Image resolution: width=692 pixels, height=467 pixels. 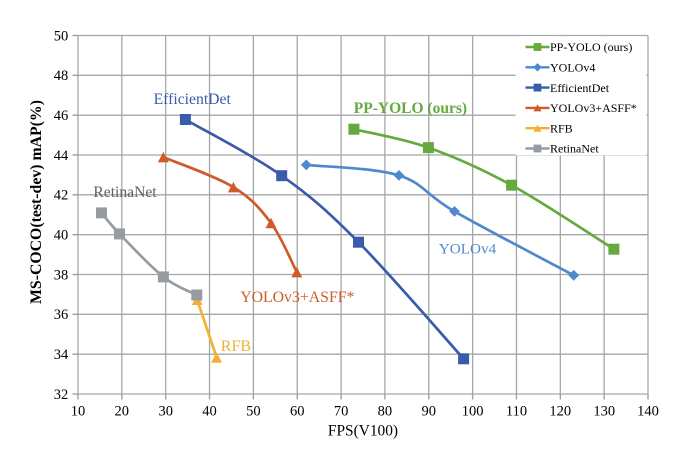 I want to click on svg-text: FPS(V100), so click(x=363, y=430).